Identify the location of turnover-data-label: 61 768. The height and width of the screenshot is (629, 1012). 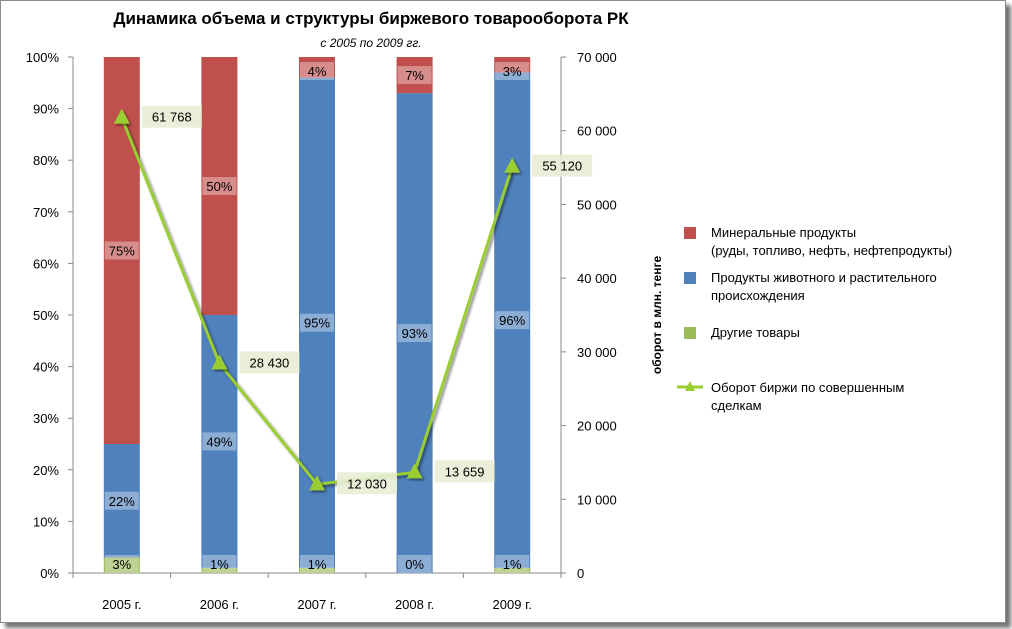
(172, 117).